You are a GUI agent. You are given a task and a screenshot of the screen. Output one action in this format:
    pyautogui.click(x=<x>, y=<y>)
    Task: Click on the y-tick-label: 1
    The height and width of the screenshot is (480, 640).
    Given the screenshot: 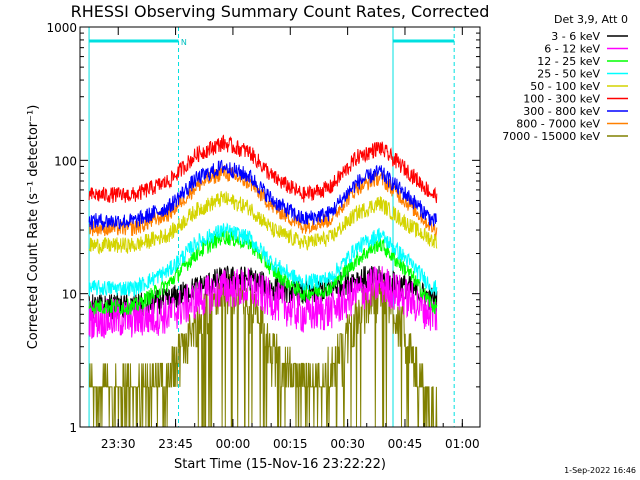 What is the action you would take?
    pyautogui.click(x=73, y=428)
    